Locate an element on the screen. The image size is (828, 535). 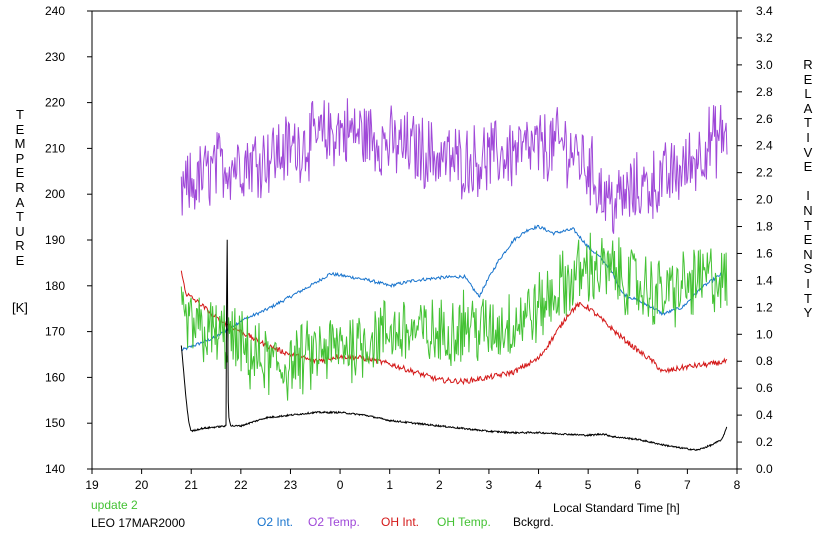
x-tick-label: 19 is located at coordinates (92, 485).